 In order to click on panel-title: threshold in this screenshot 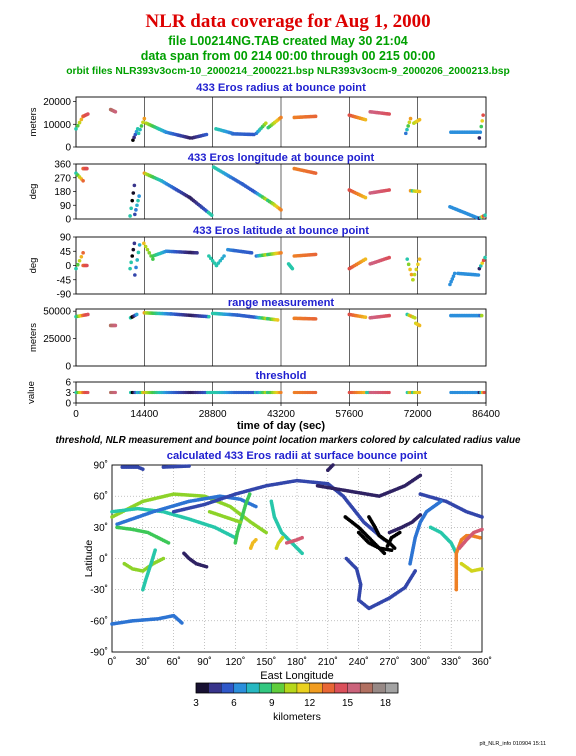, I will do `click(281, 376)`.